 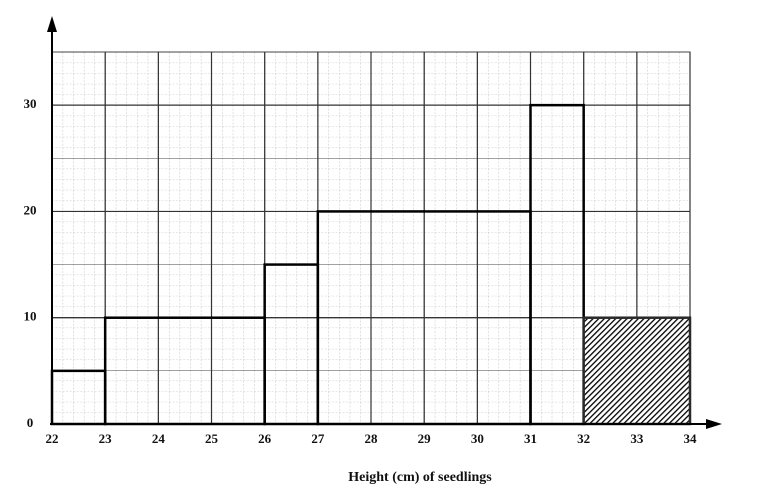 I want to click on y-tick-label: 10, so click(x=30, y=316).